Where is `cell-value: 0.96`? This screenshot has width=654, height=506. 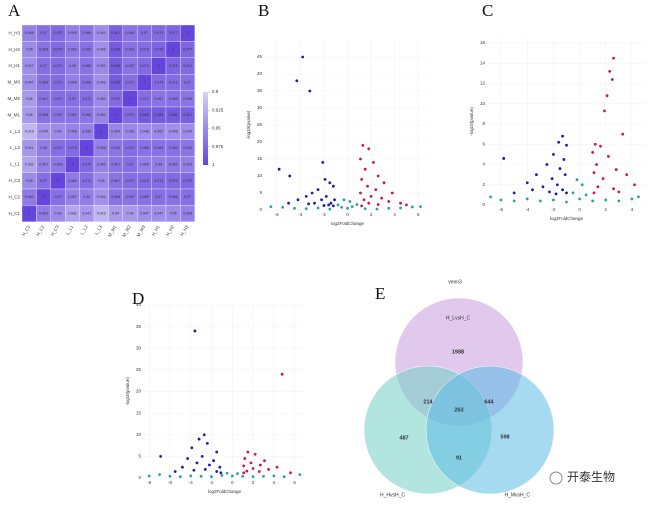 cell-value: 0.96 is located at coordinates (158, 164).